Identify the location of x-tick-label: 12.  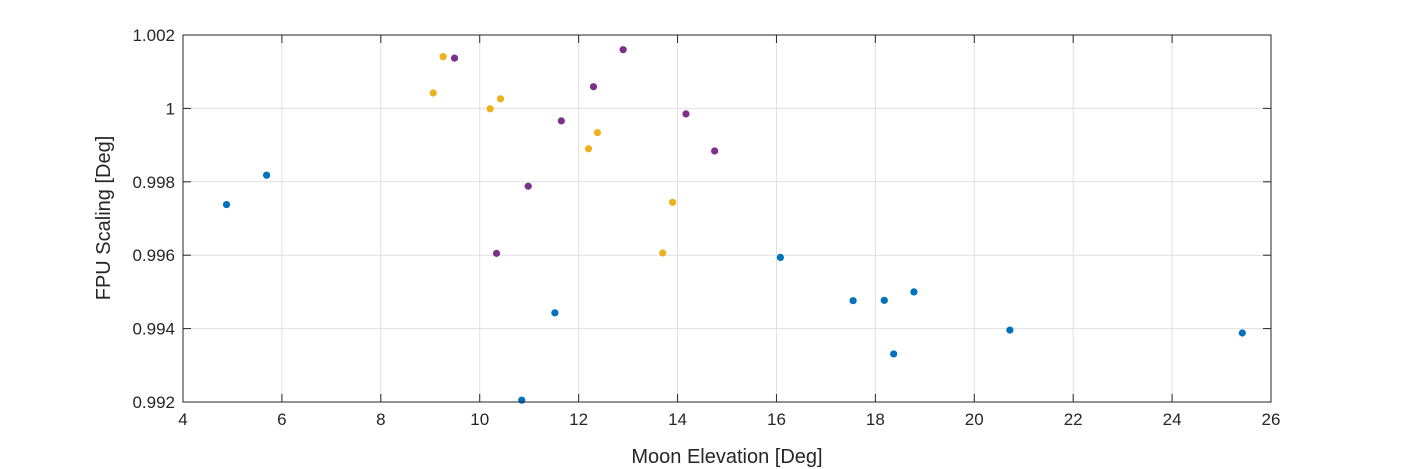
(578, 419).